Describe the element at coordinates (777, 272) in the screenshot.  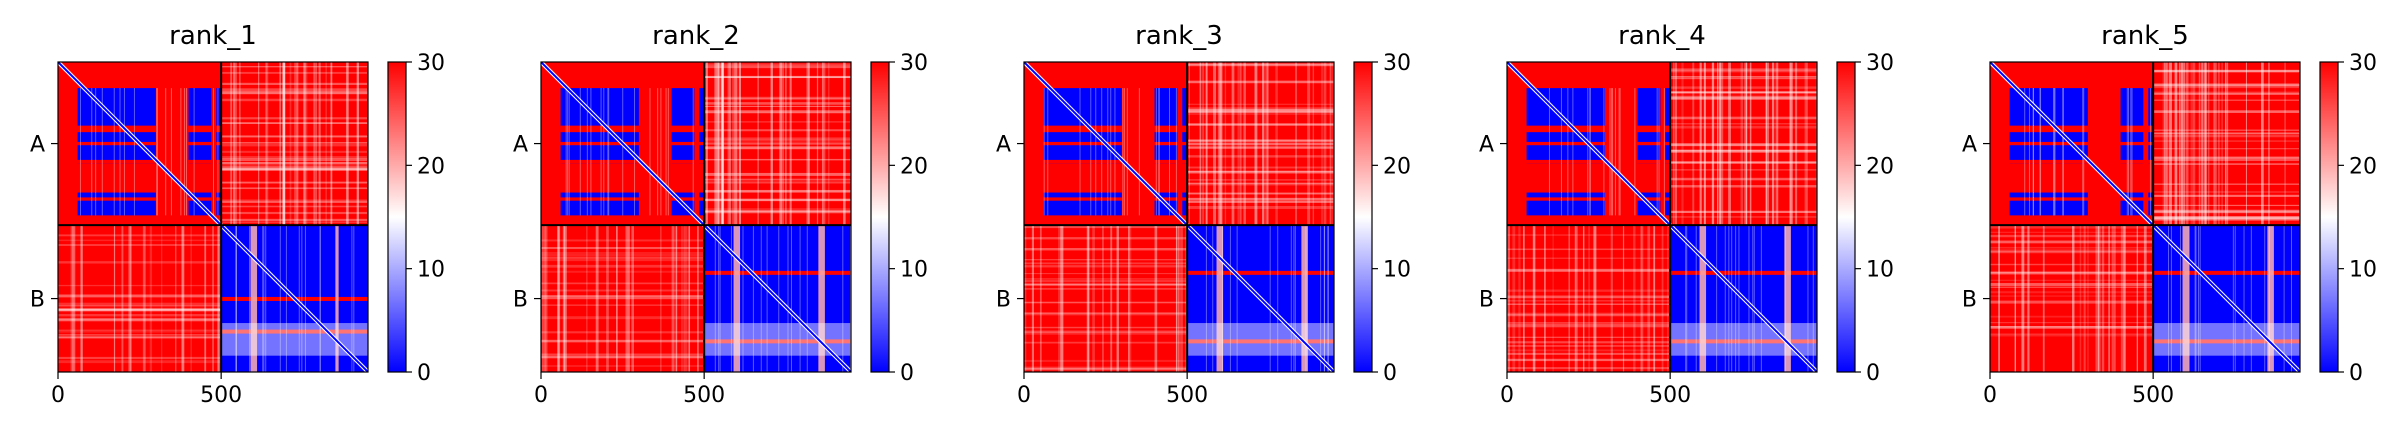
I see `chainB-band` at that location.